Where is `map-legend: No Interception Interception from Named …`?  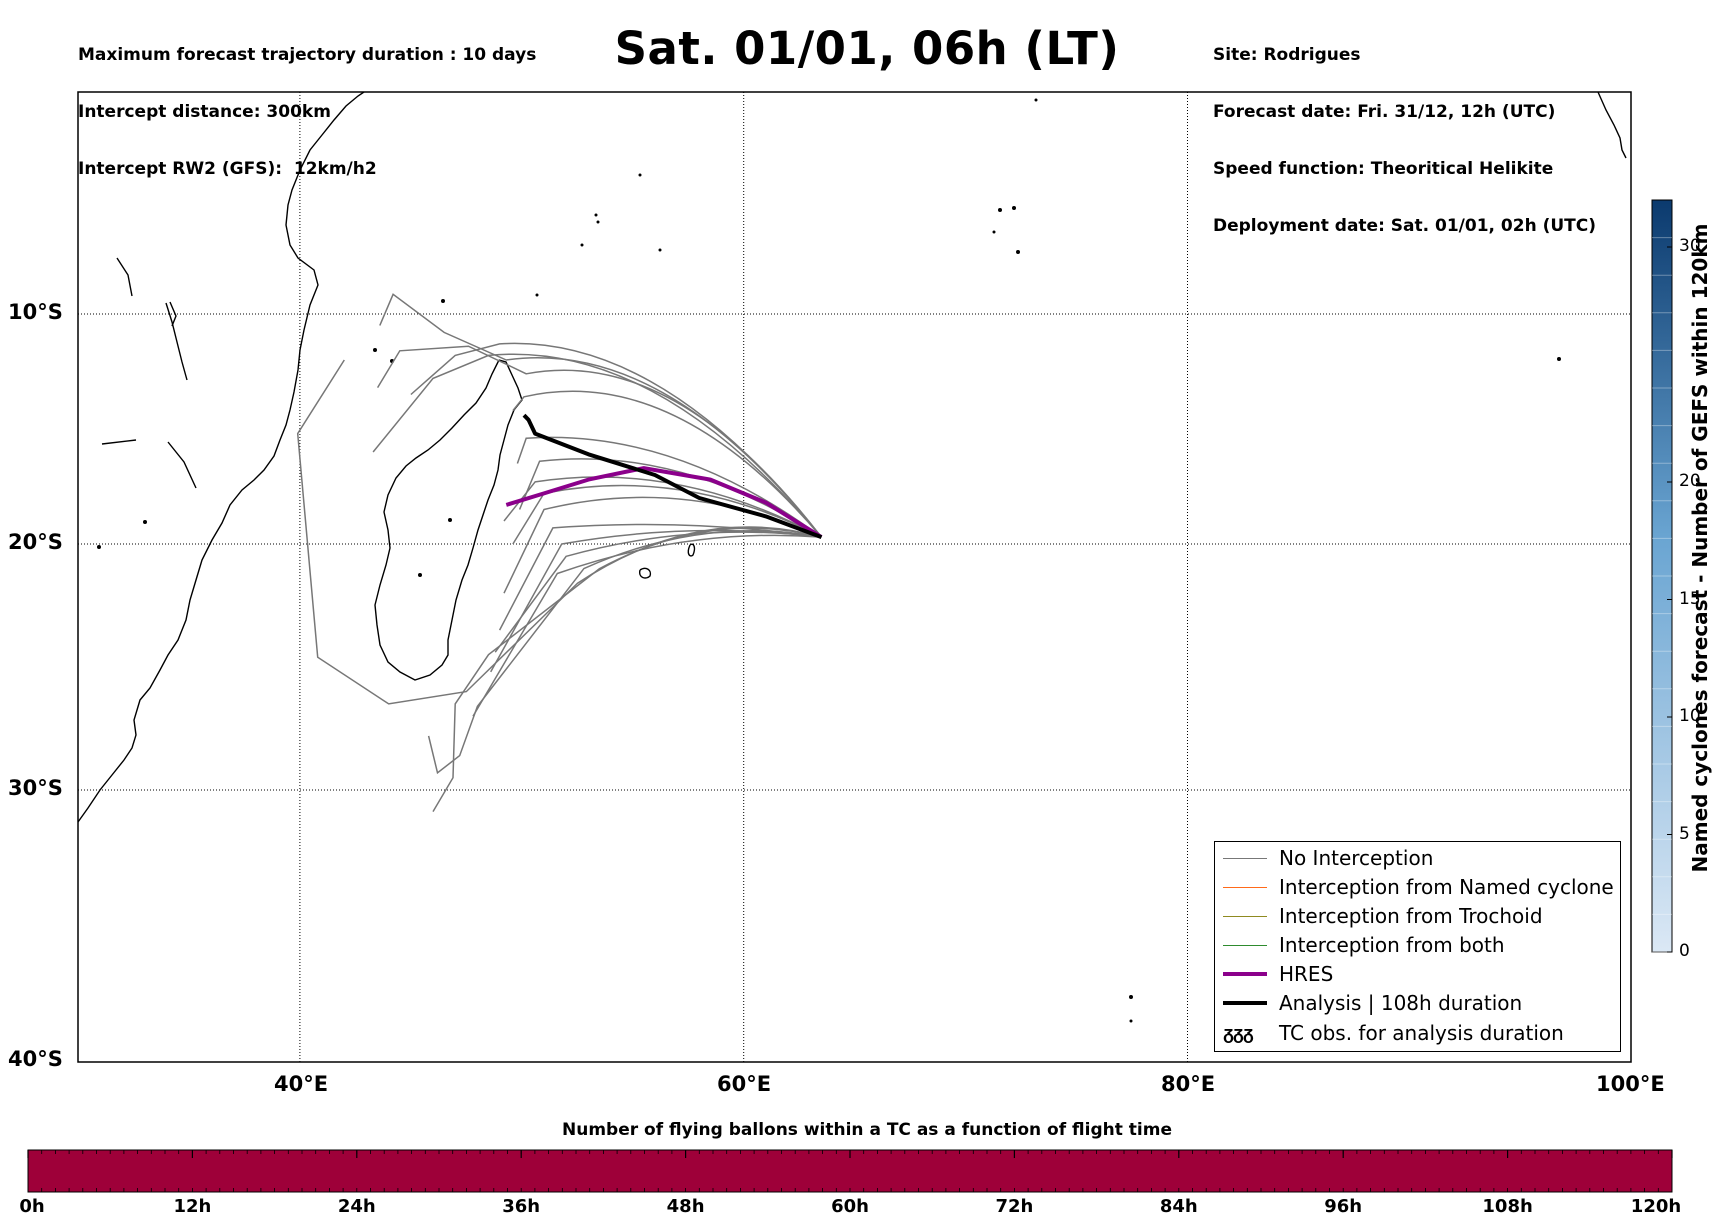 map-legend: No Interception Interception from Named … is located at coordinates (1417, 946).